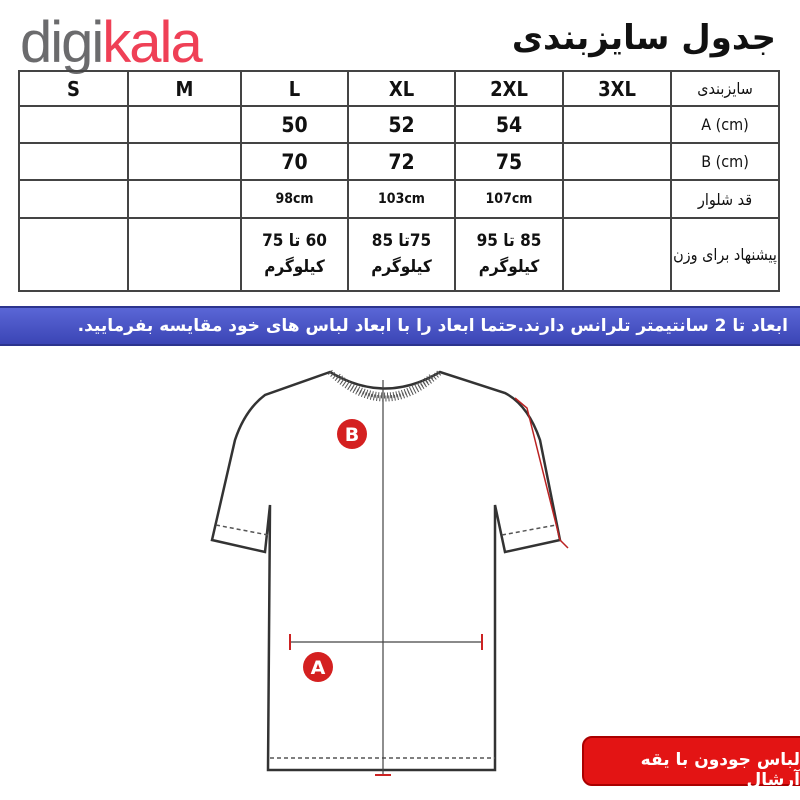  Describe the element at coordinates (725, 124) in the screenshot. I see `row-label: A (cm)` at that location.